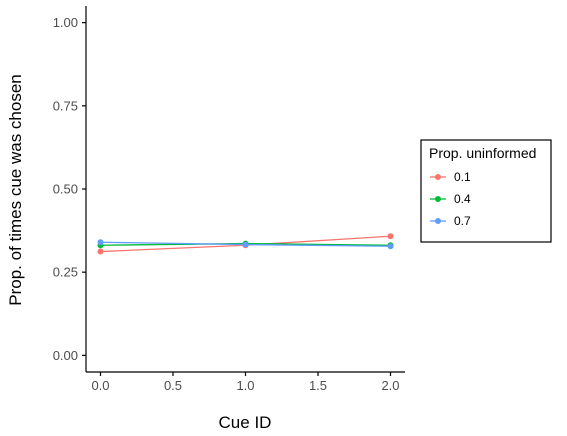  I want to click on x-axis-ticks: 0.0 0.5 1.0 1.5 2.0, so click(245, 382).